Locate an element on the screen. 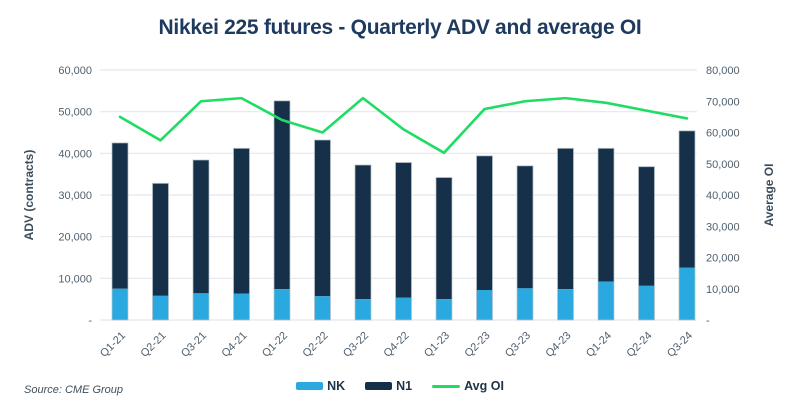 This screenshot has width=800, height=418. y-tick-right: 10,000 is located at coordinates (723, 290).